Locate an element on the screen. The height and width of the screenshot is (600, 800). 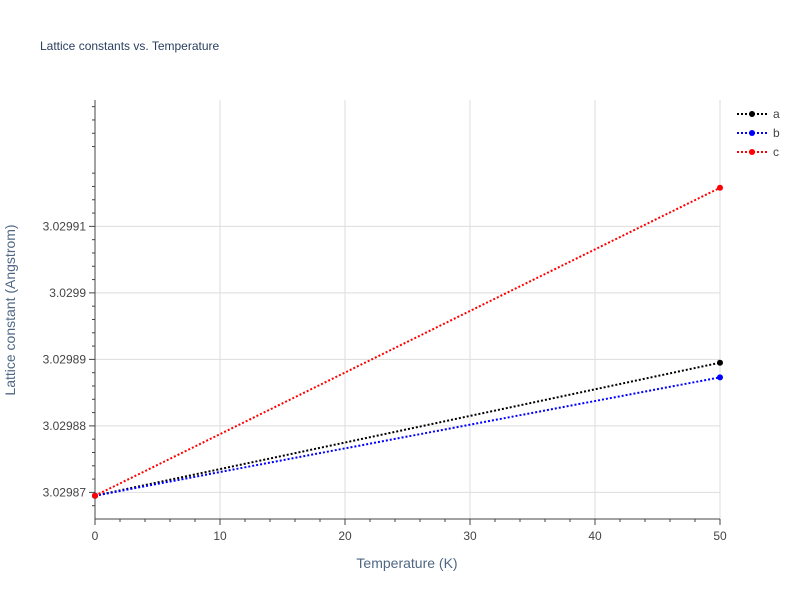
x-axis-title: Temperature (K) is located at coordinates (406, 563).